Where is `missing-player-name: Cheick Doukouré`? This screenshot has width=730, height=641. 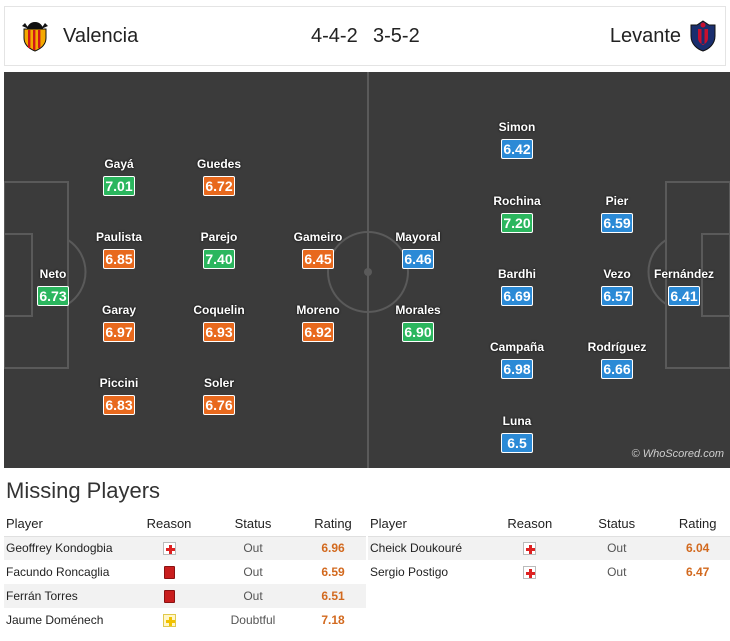
missing-player-name: Cheick Doukouré is located at coordinates (430, 548).